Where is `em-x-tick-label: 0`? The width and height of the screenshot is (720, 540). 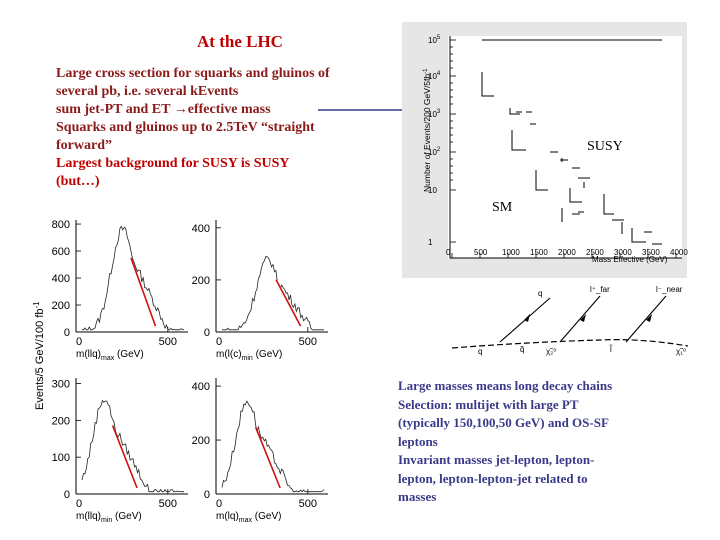
em-x-tick-label: 0 is located at coordinates (448, 252).